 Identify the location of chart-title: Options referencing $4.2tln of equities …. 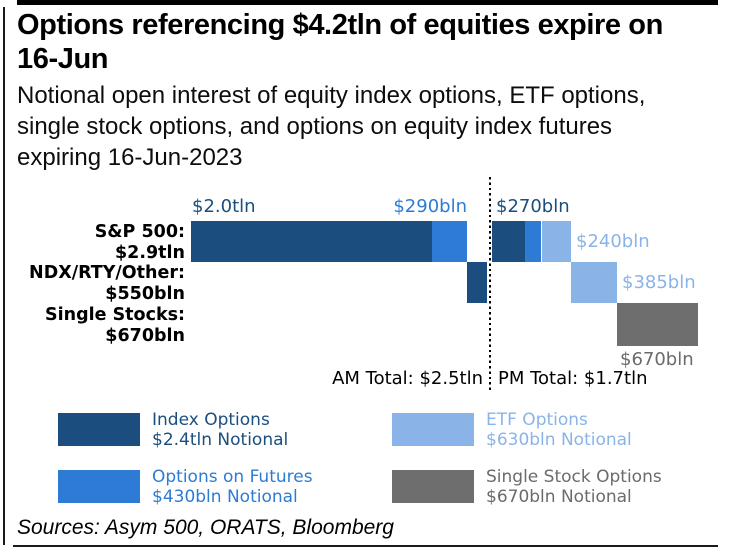
(340, 42).